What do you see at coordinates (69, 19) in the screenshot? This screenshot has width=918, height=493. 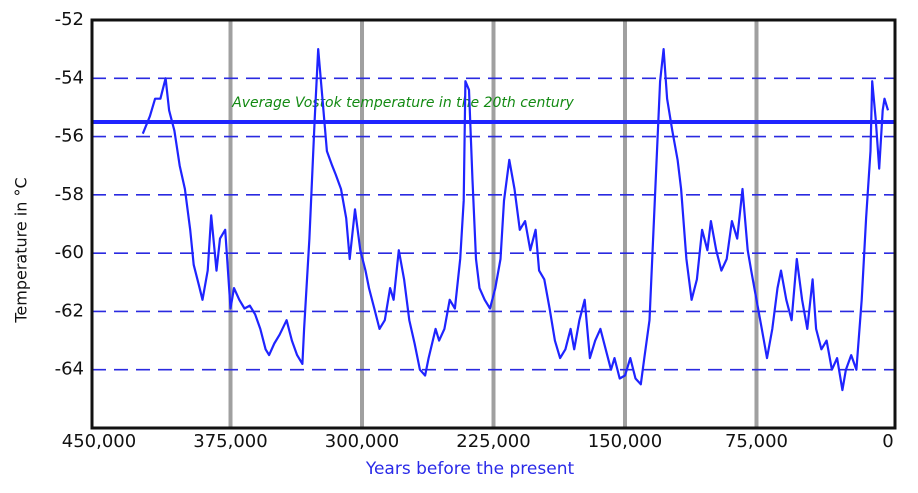 I see `y-tick-label: -52` at bounding box center [69, 19].